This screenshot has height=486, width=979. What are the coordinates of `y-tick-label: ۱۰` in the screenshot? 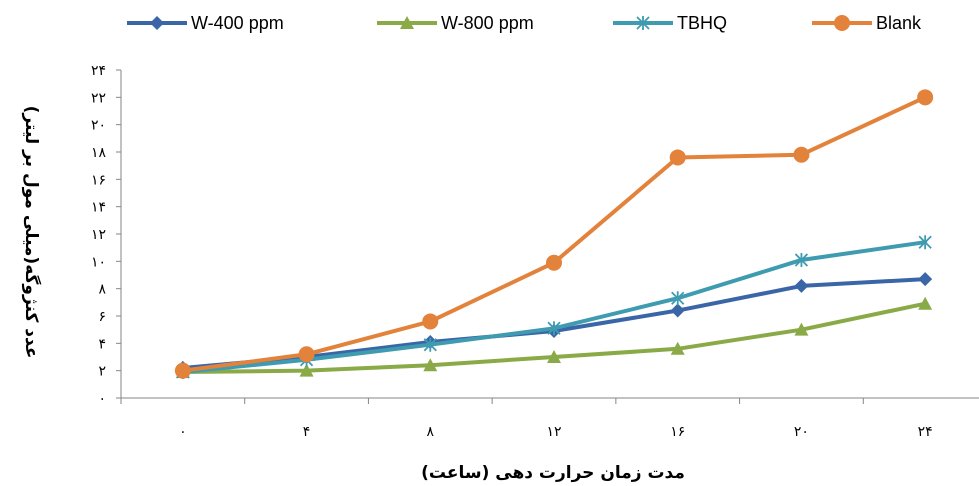 It's located at (98, 262).